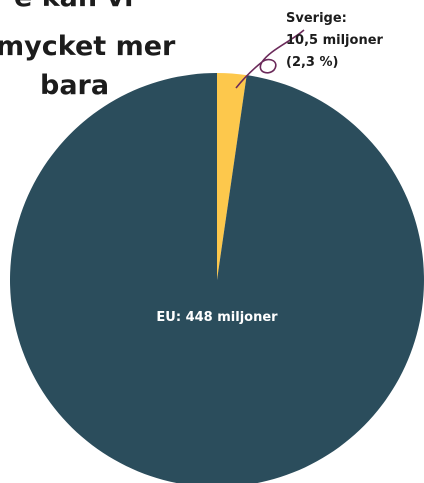 The height and width of the screenshot is (483, 424). Describe the element at coordinates (73, 6) in the screenshot. I see `title-line: e kan vi` at that location.